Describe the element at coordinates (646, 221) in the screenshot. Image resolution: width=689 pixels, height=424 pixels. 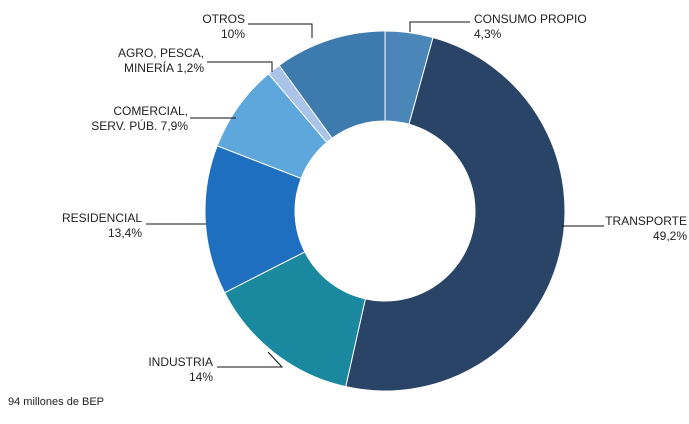
I see `category-label: TRANSPORTE` at that location.